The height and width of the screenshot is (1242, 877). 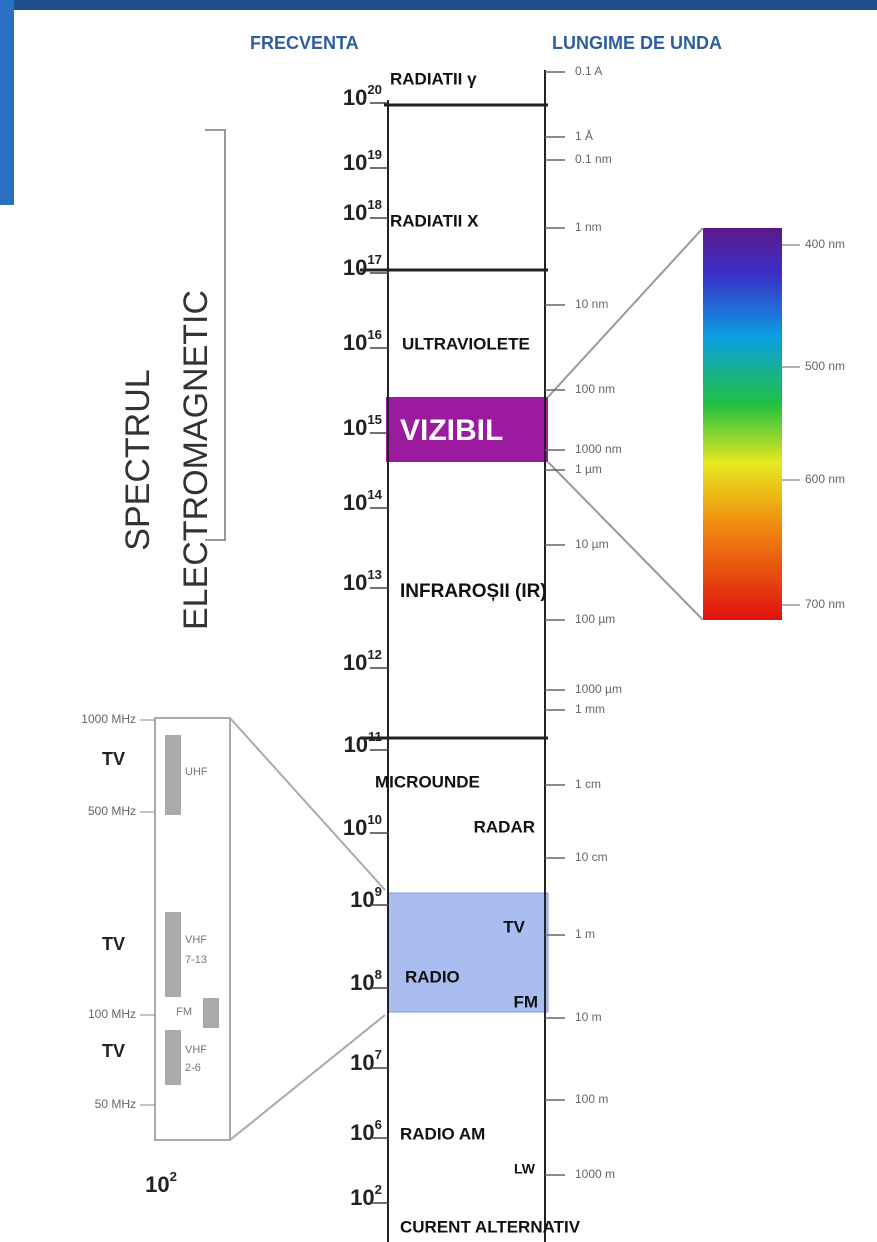 I want to click on inset-label: FM, so click(x=184, y=1012).